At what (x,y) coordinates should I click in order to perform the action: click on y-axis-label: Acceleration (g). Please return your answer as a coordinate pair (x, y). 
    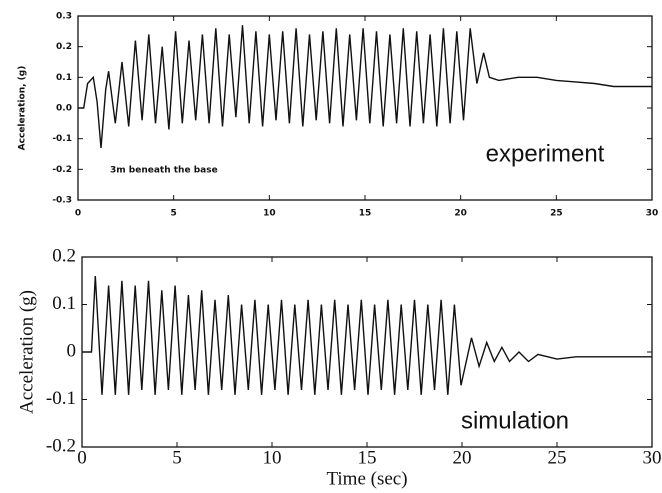
    Looking at the image, I should click on (26, 352).